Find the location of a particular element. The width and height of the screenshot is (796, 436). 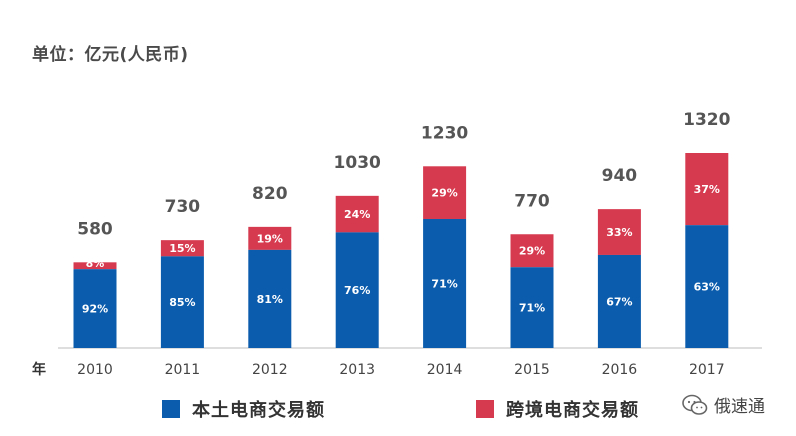

data-label-crossborder: 37% is located at coordinates (707, 189).